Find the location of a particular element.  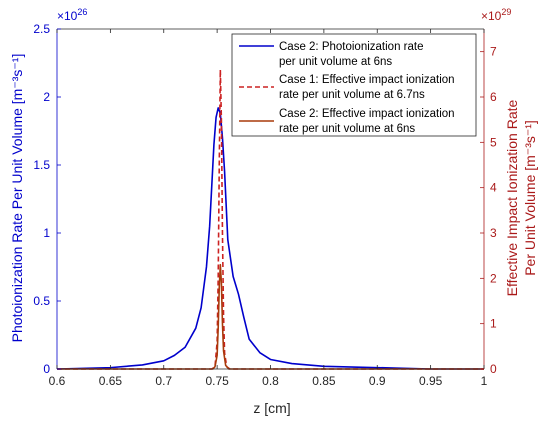

x-tick-label: 0.65 is located at coordinates (111, 381).